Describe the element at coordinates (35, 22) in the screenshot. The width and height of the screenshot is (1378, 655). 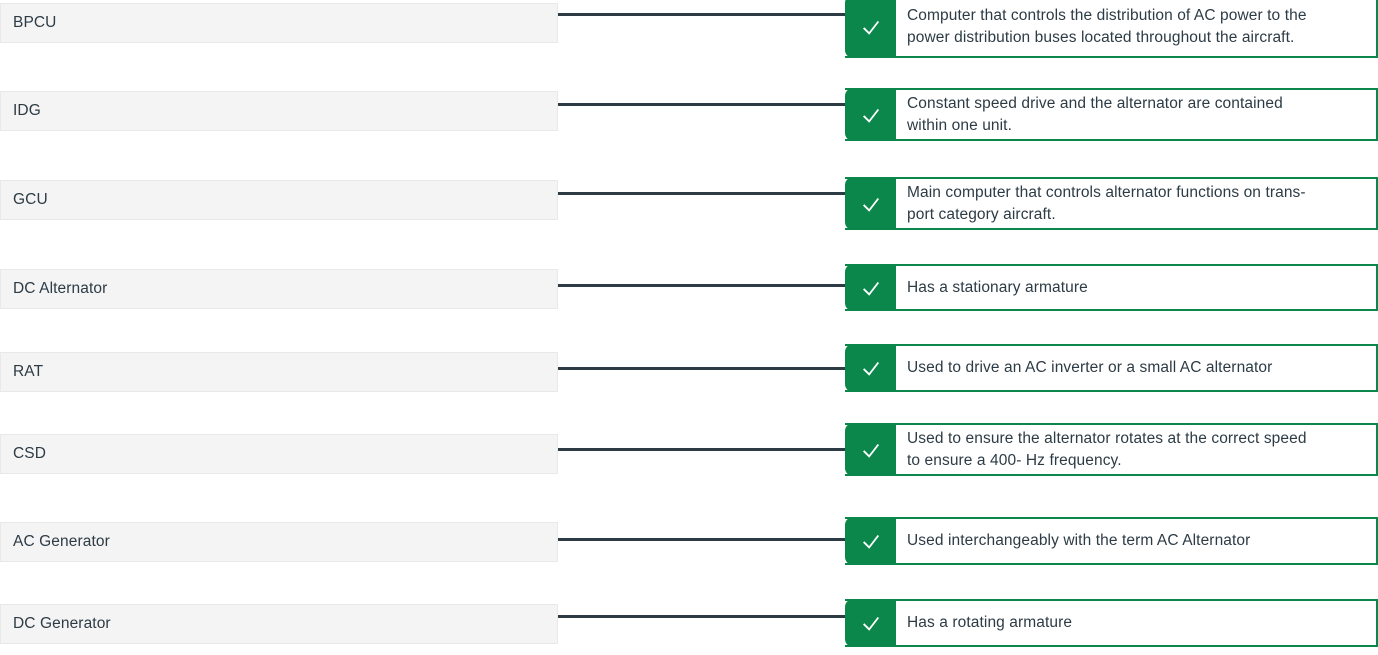
I see `term-label: BPCU` at that location.